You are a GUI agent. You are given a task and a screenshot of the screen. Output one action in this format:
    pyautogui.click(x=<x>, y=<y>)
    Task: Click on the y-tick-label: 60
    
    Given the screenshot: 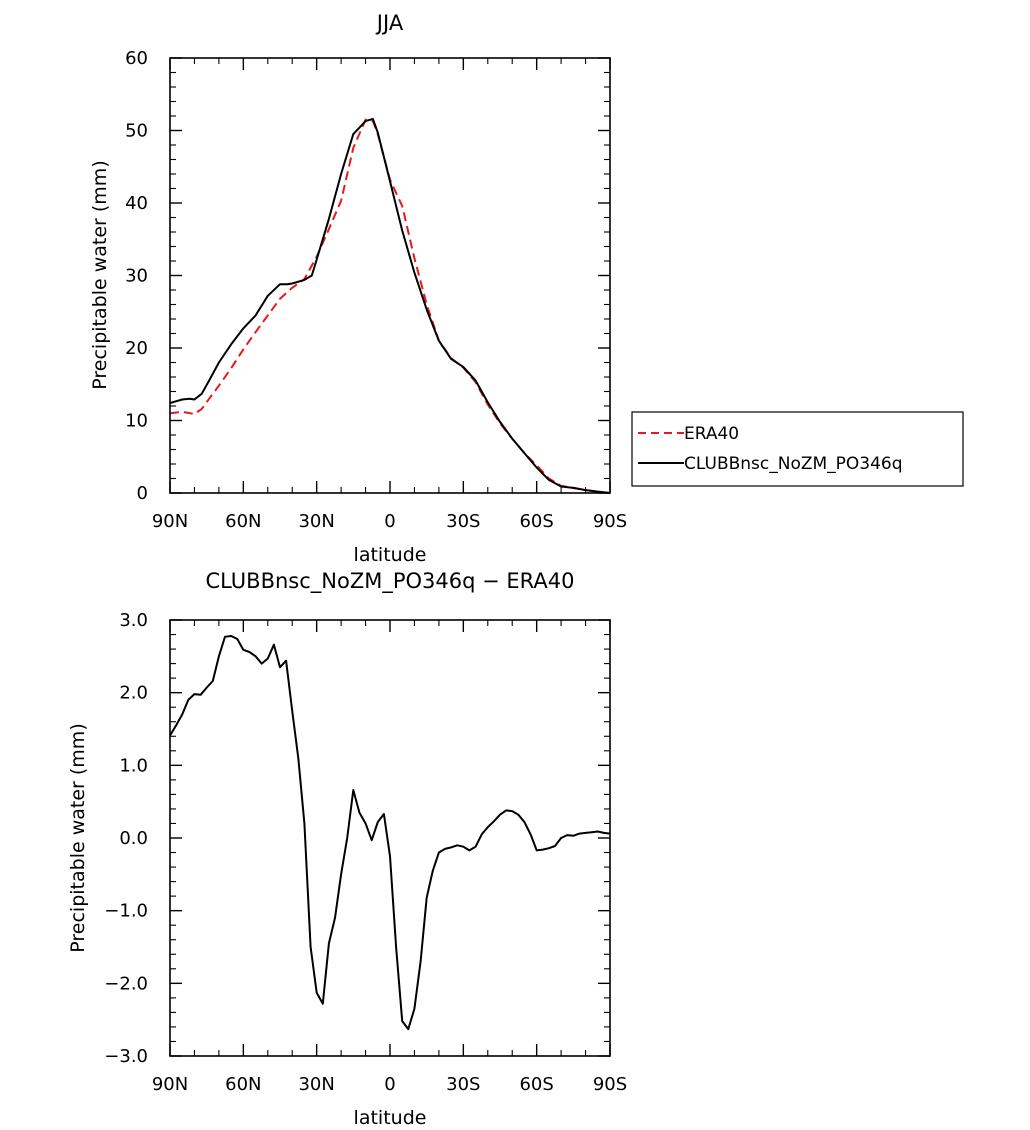 What is the action you would take?
    pyautogui.click(x=136, y=58)
    